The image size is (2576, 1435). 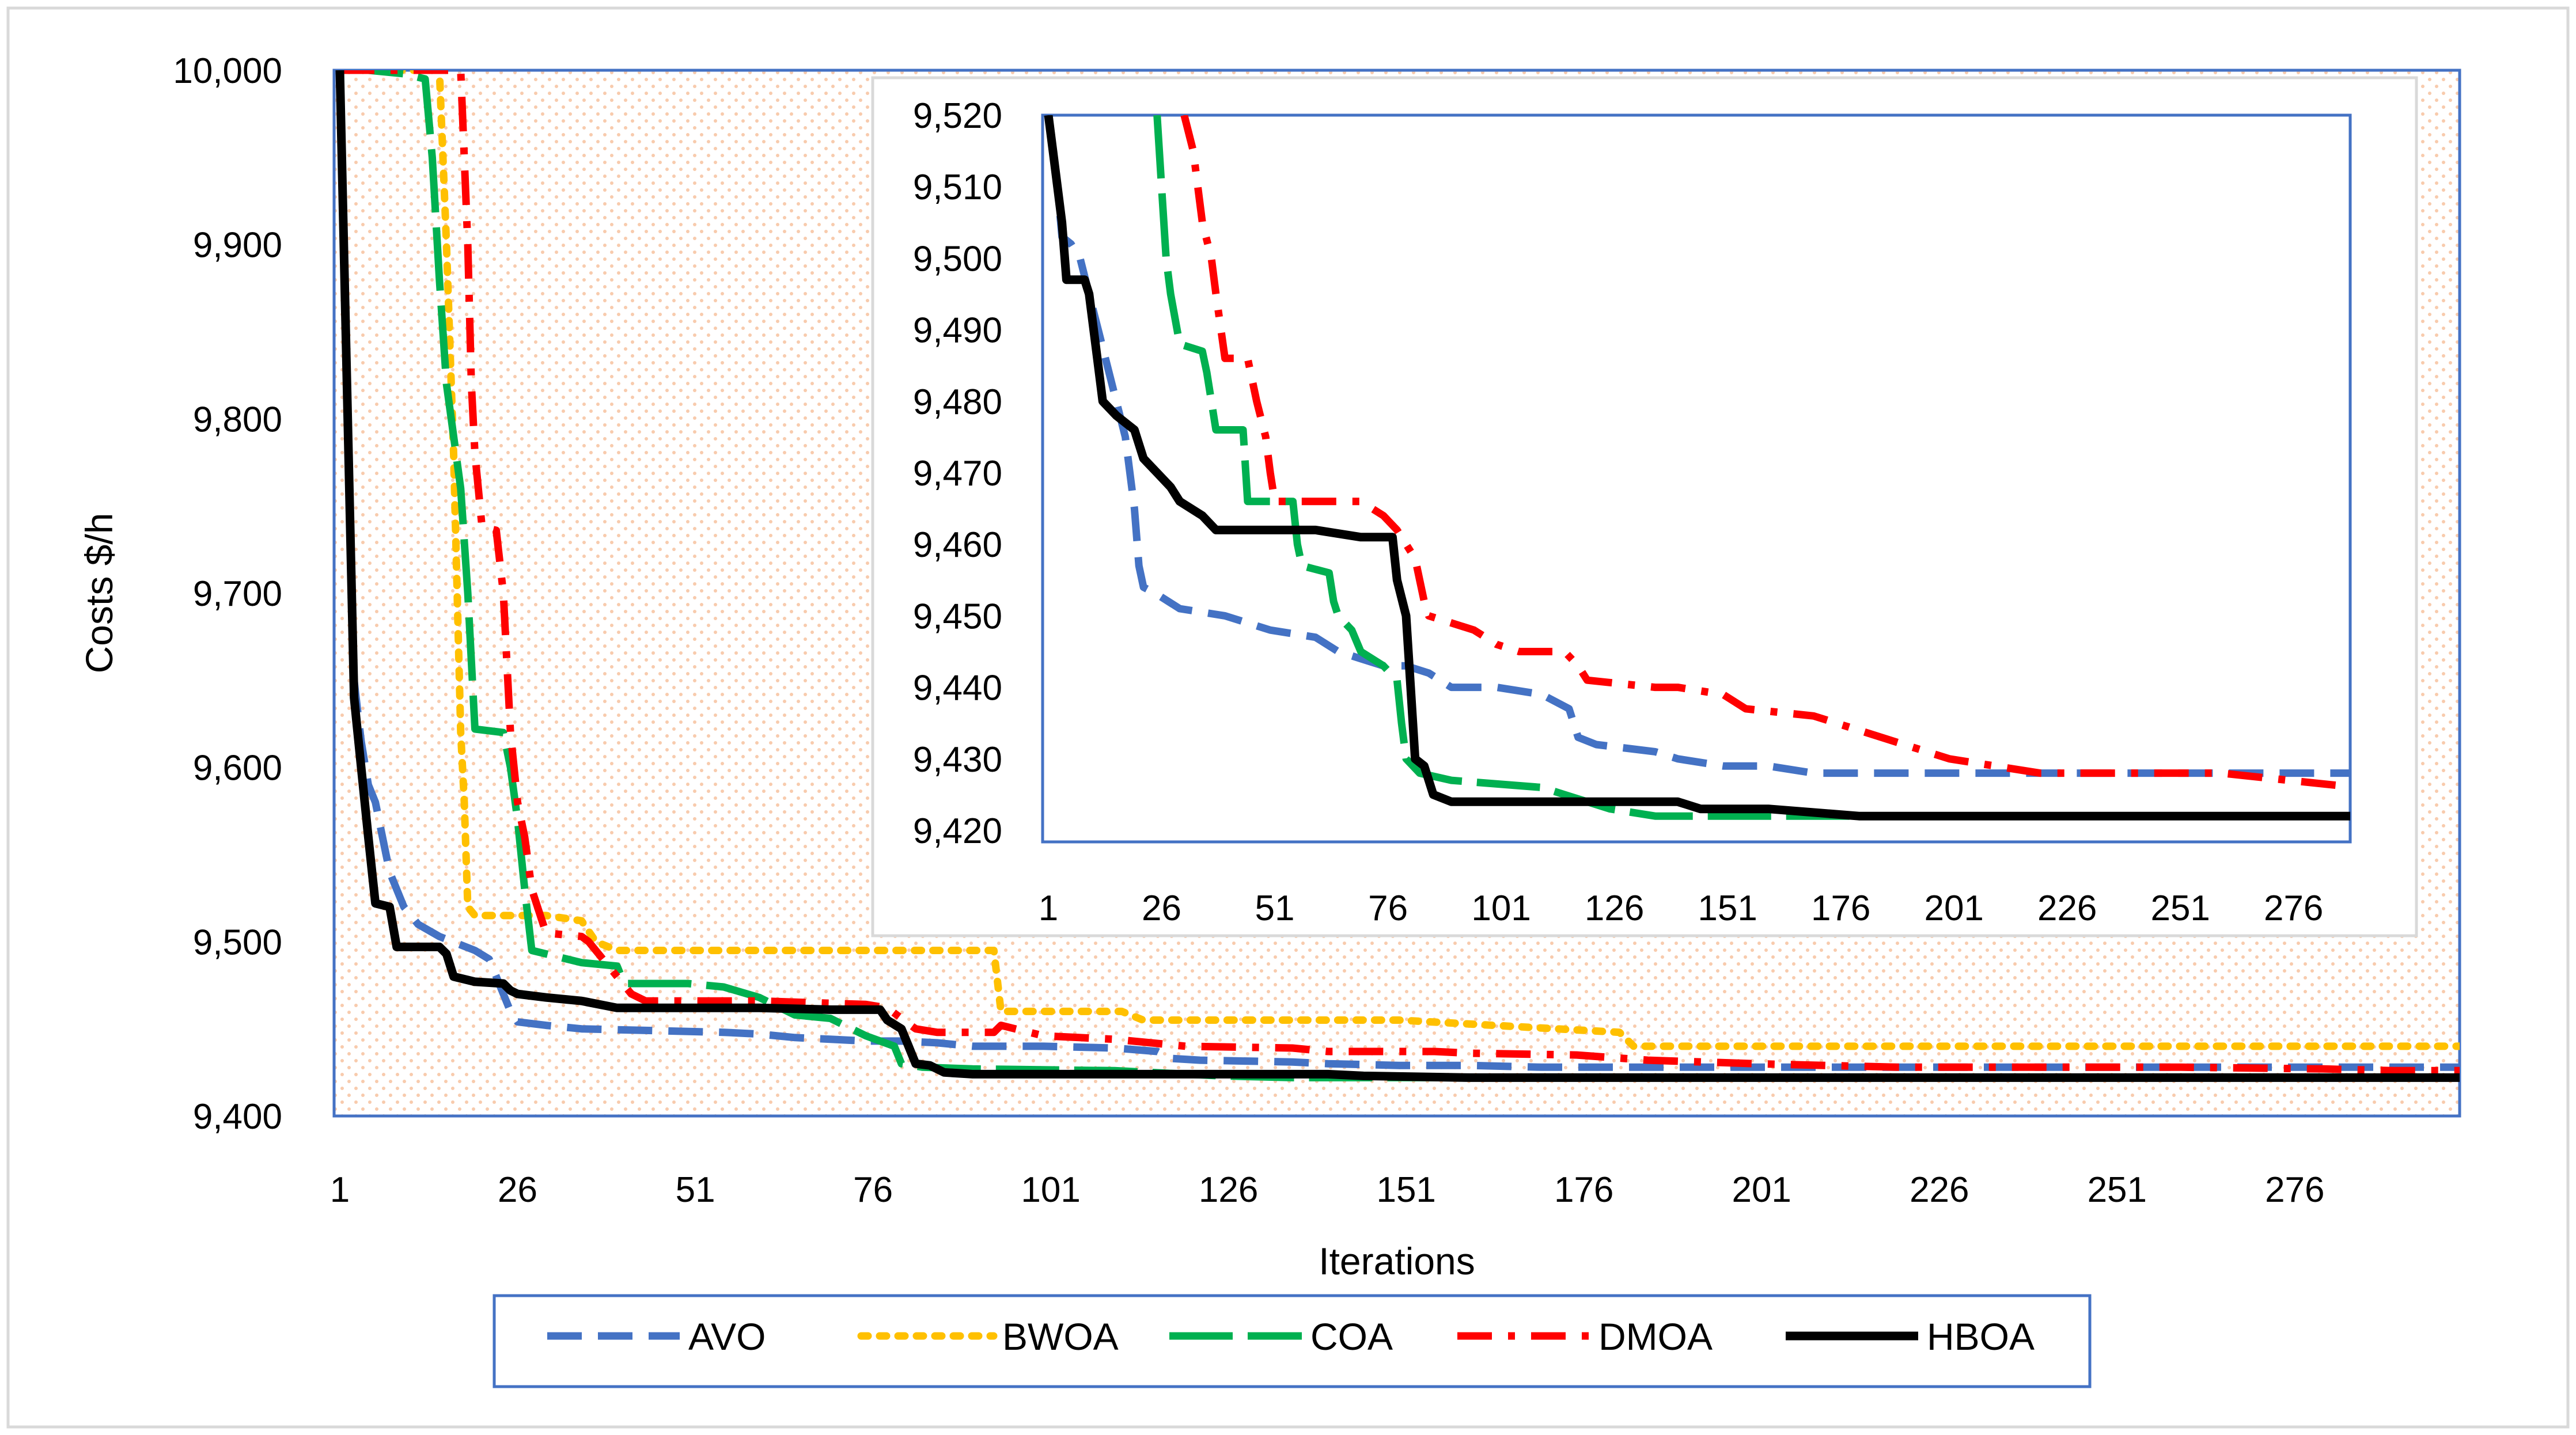 I want to click on y-tick-label: 9,500, so click(x=237, y=942).